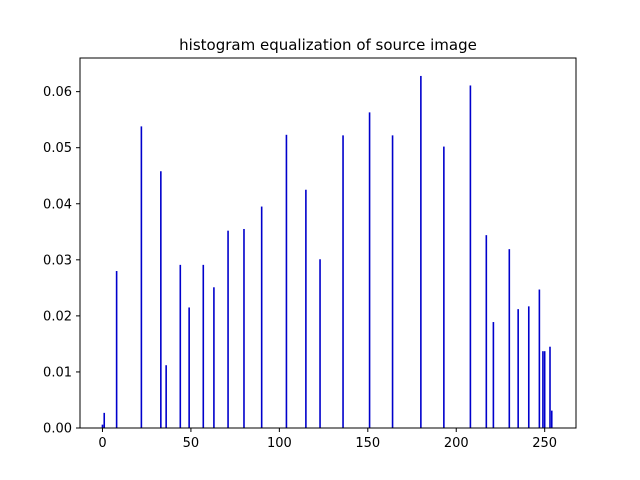  I want to click on y-tick-label: 0.03, so click(57, 260).